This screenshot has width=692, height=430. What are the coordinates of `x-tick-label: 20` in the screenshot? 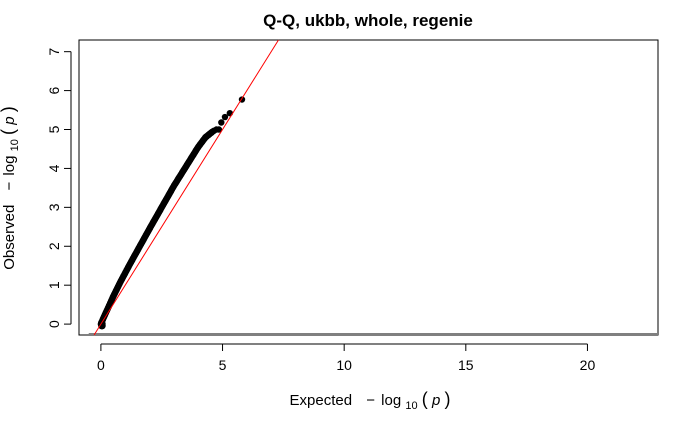 It's located at (588, 365).